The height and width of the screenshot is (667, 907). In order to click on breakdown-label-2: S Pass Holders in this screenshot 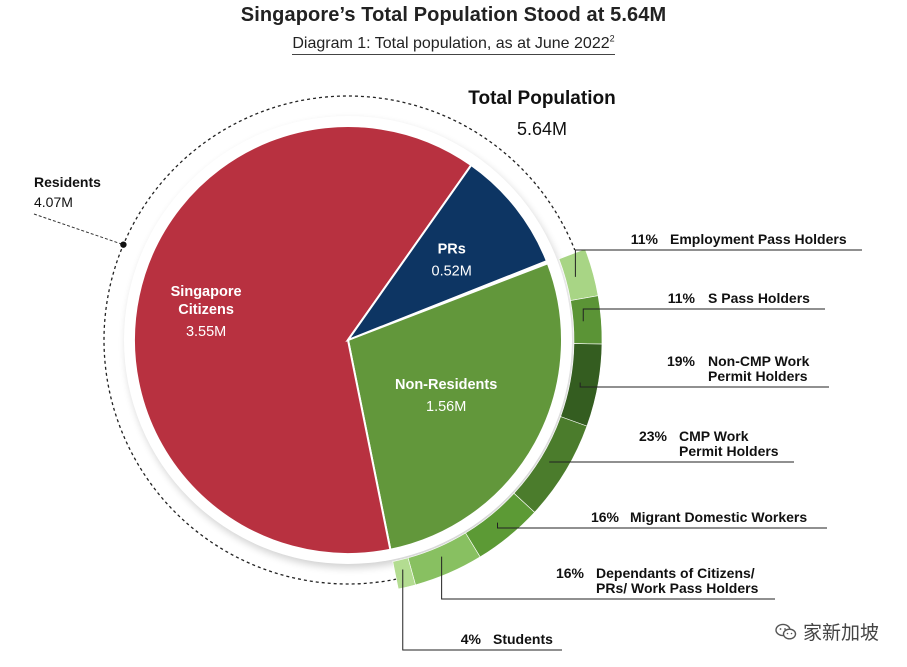, I will do `click(759, 298)`.